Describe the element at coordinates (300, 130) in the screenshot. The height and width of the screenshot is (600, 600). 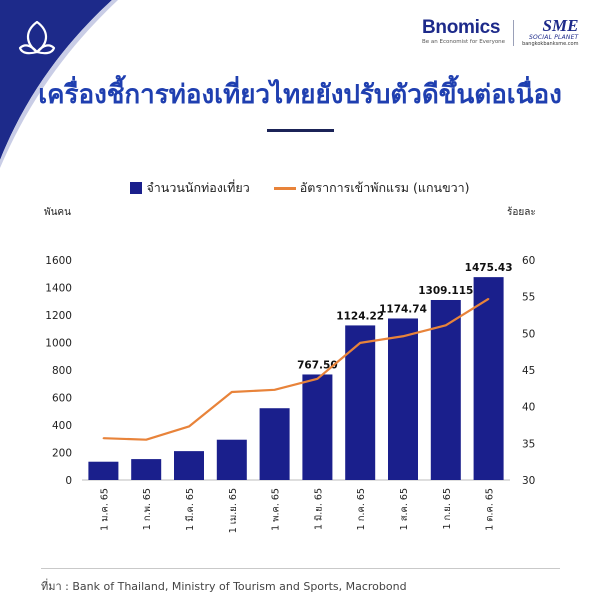
I see `title-underline` at that location.